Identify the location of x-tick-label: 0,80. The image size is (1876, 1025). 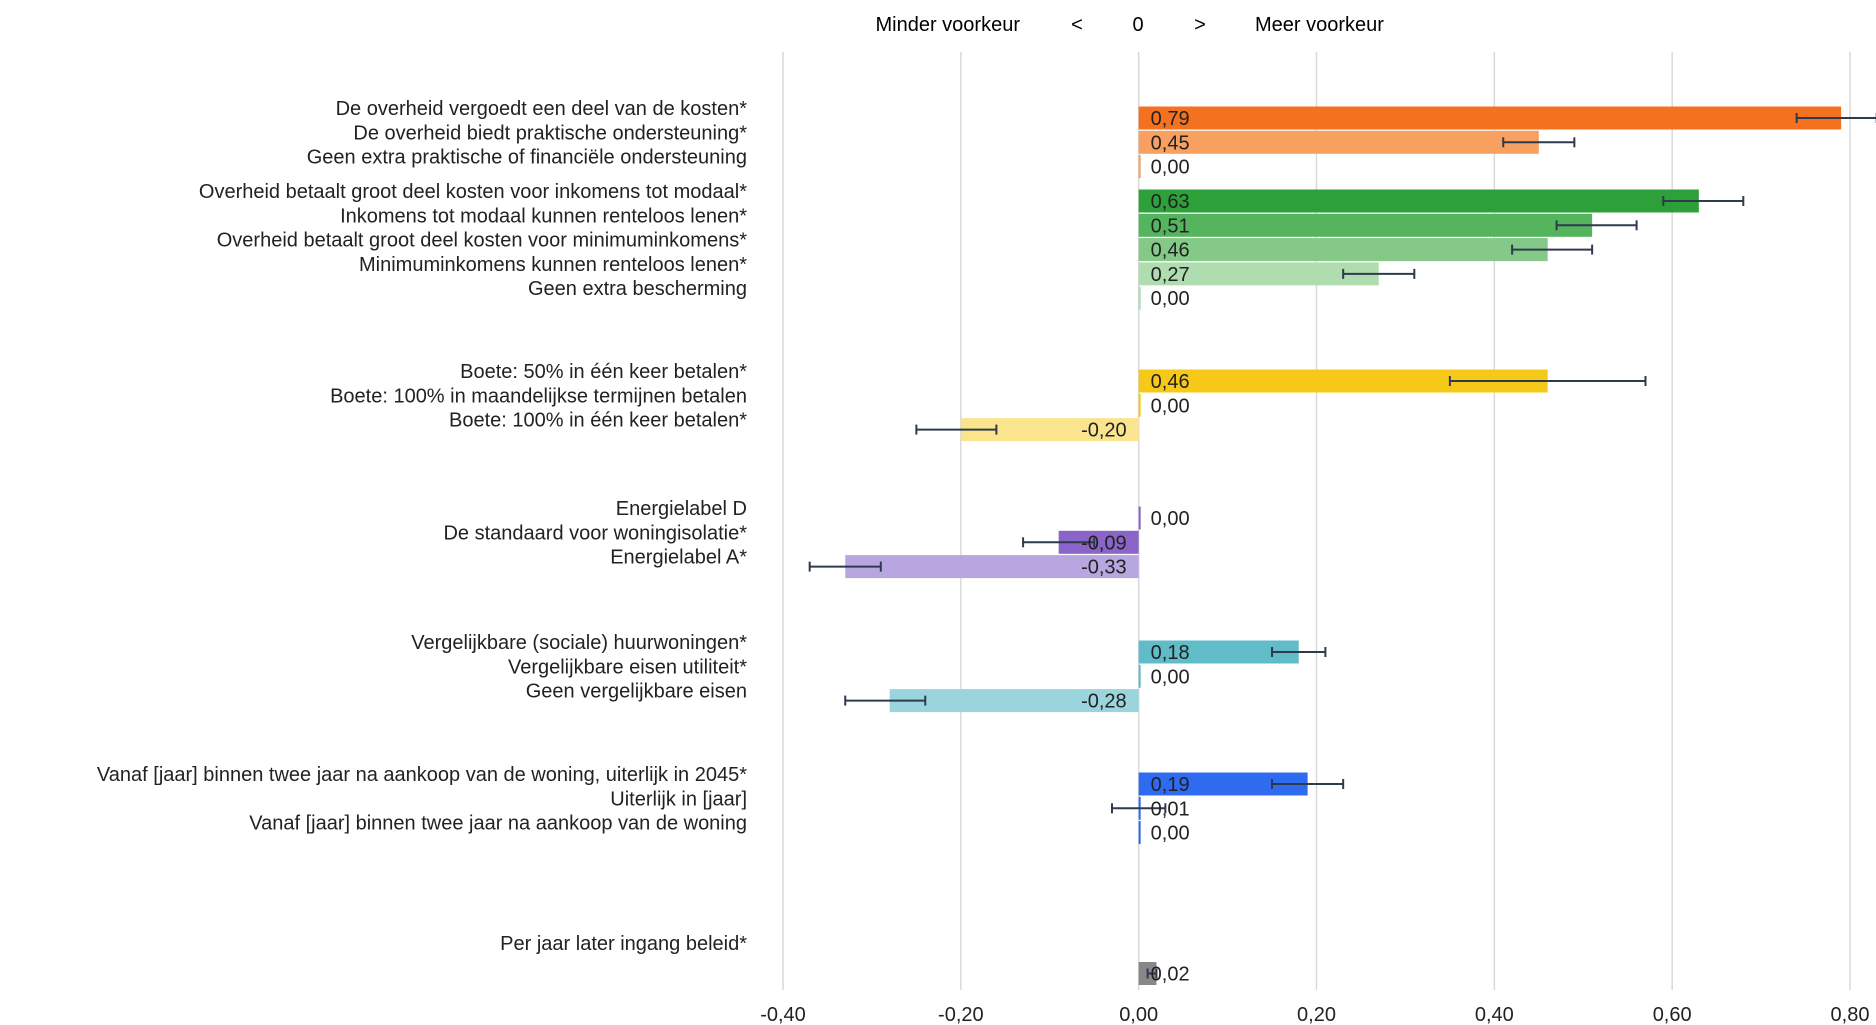
(1850, 1014).